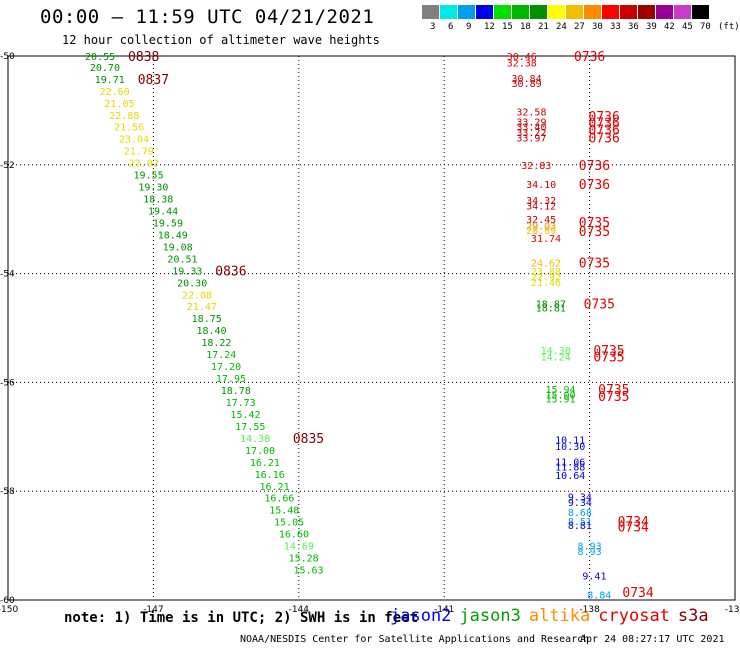  I want to click on swh-value: 15.91, so click(560, 400).